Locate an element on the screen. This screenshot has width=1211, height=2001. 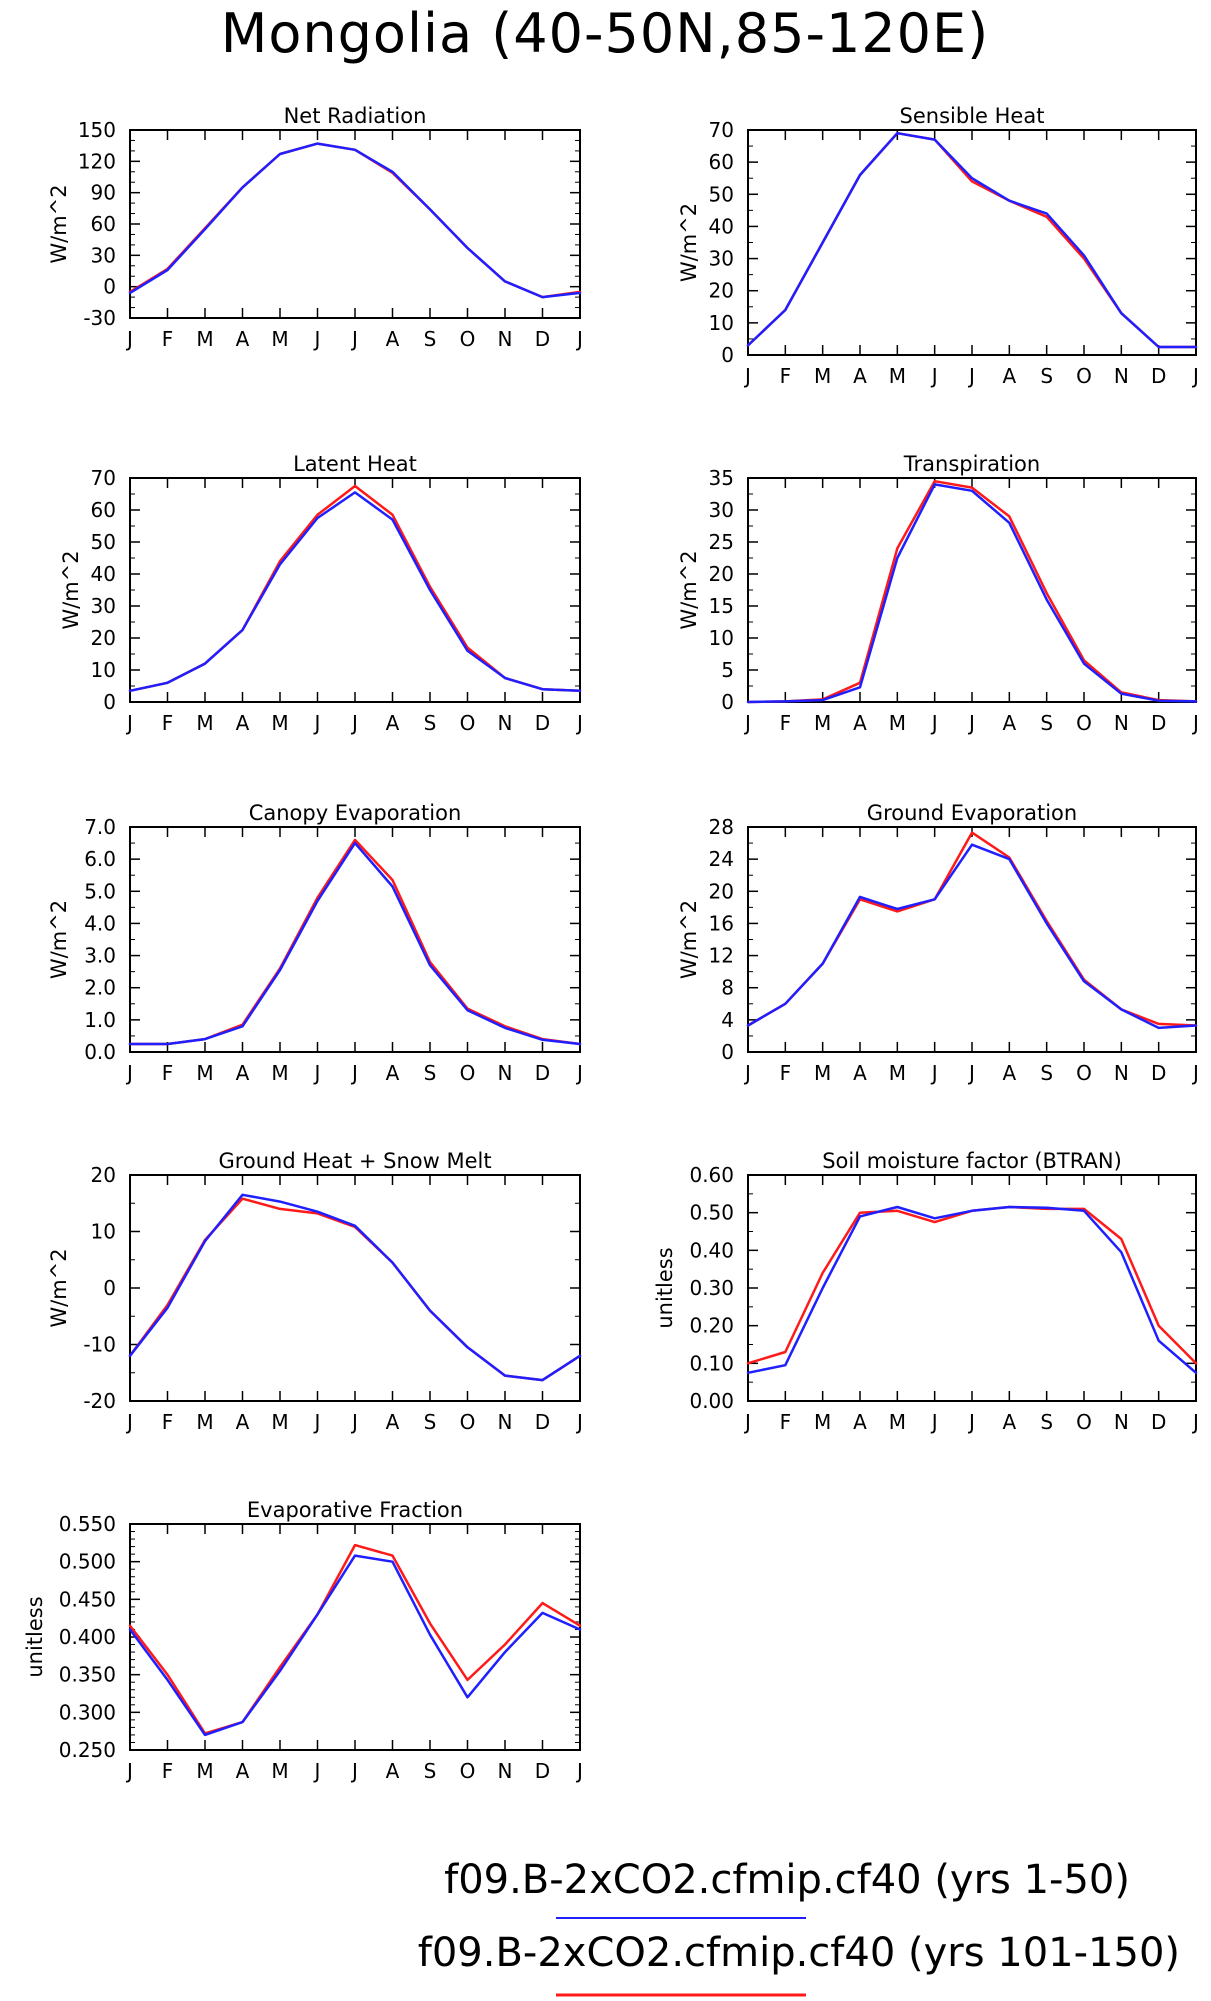
y-tick-label: 0.500 is located at coordinates (87, 1562).